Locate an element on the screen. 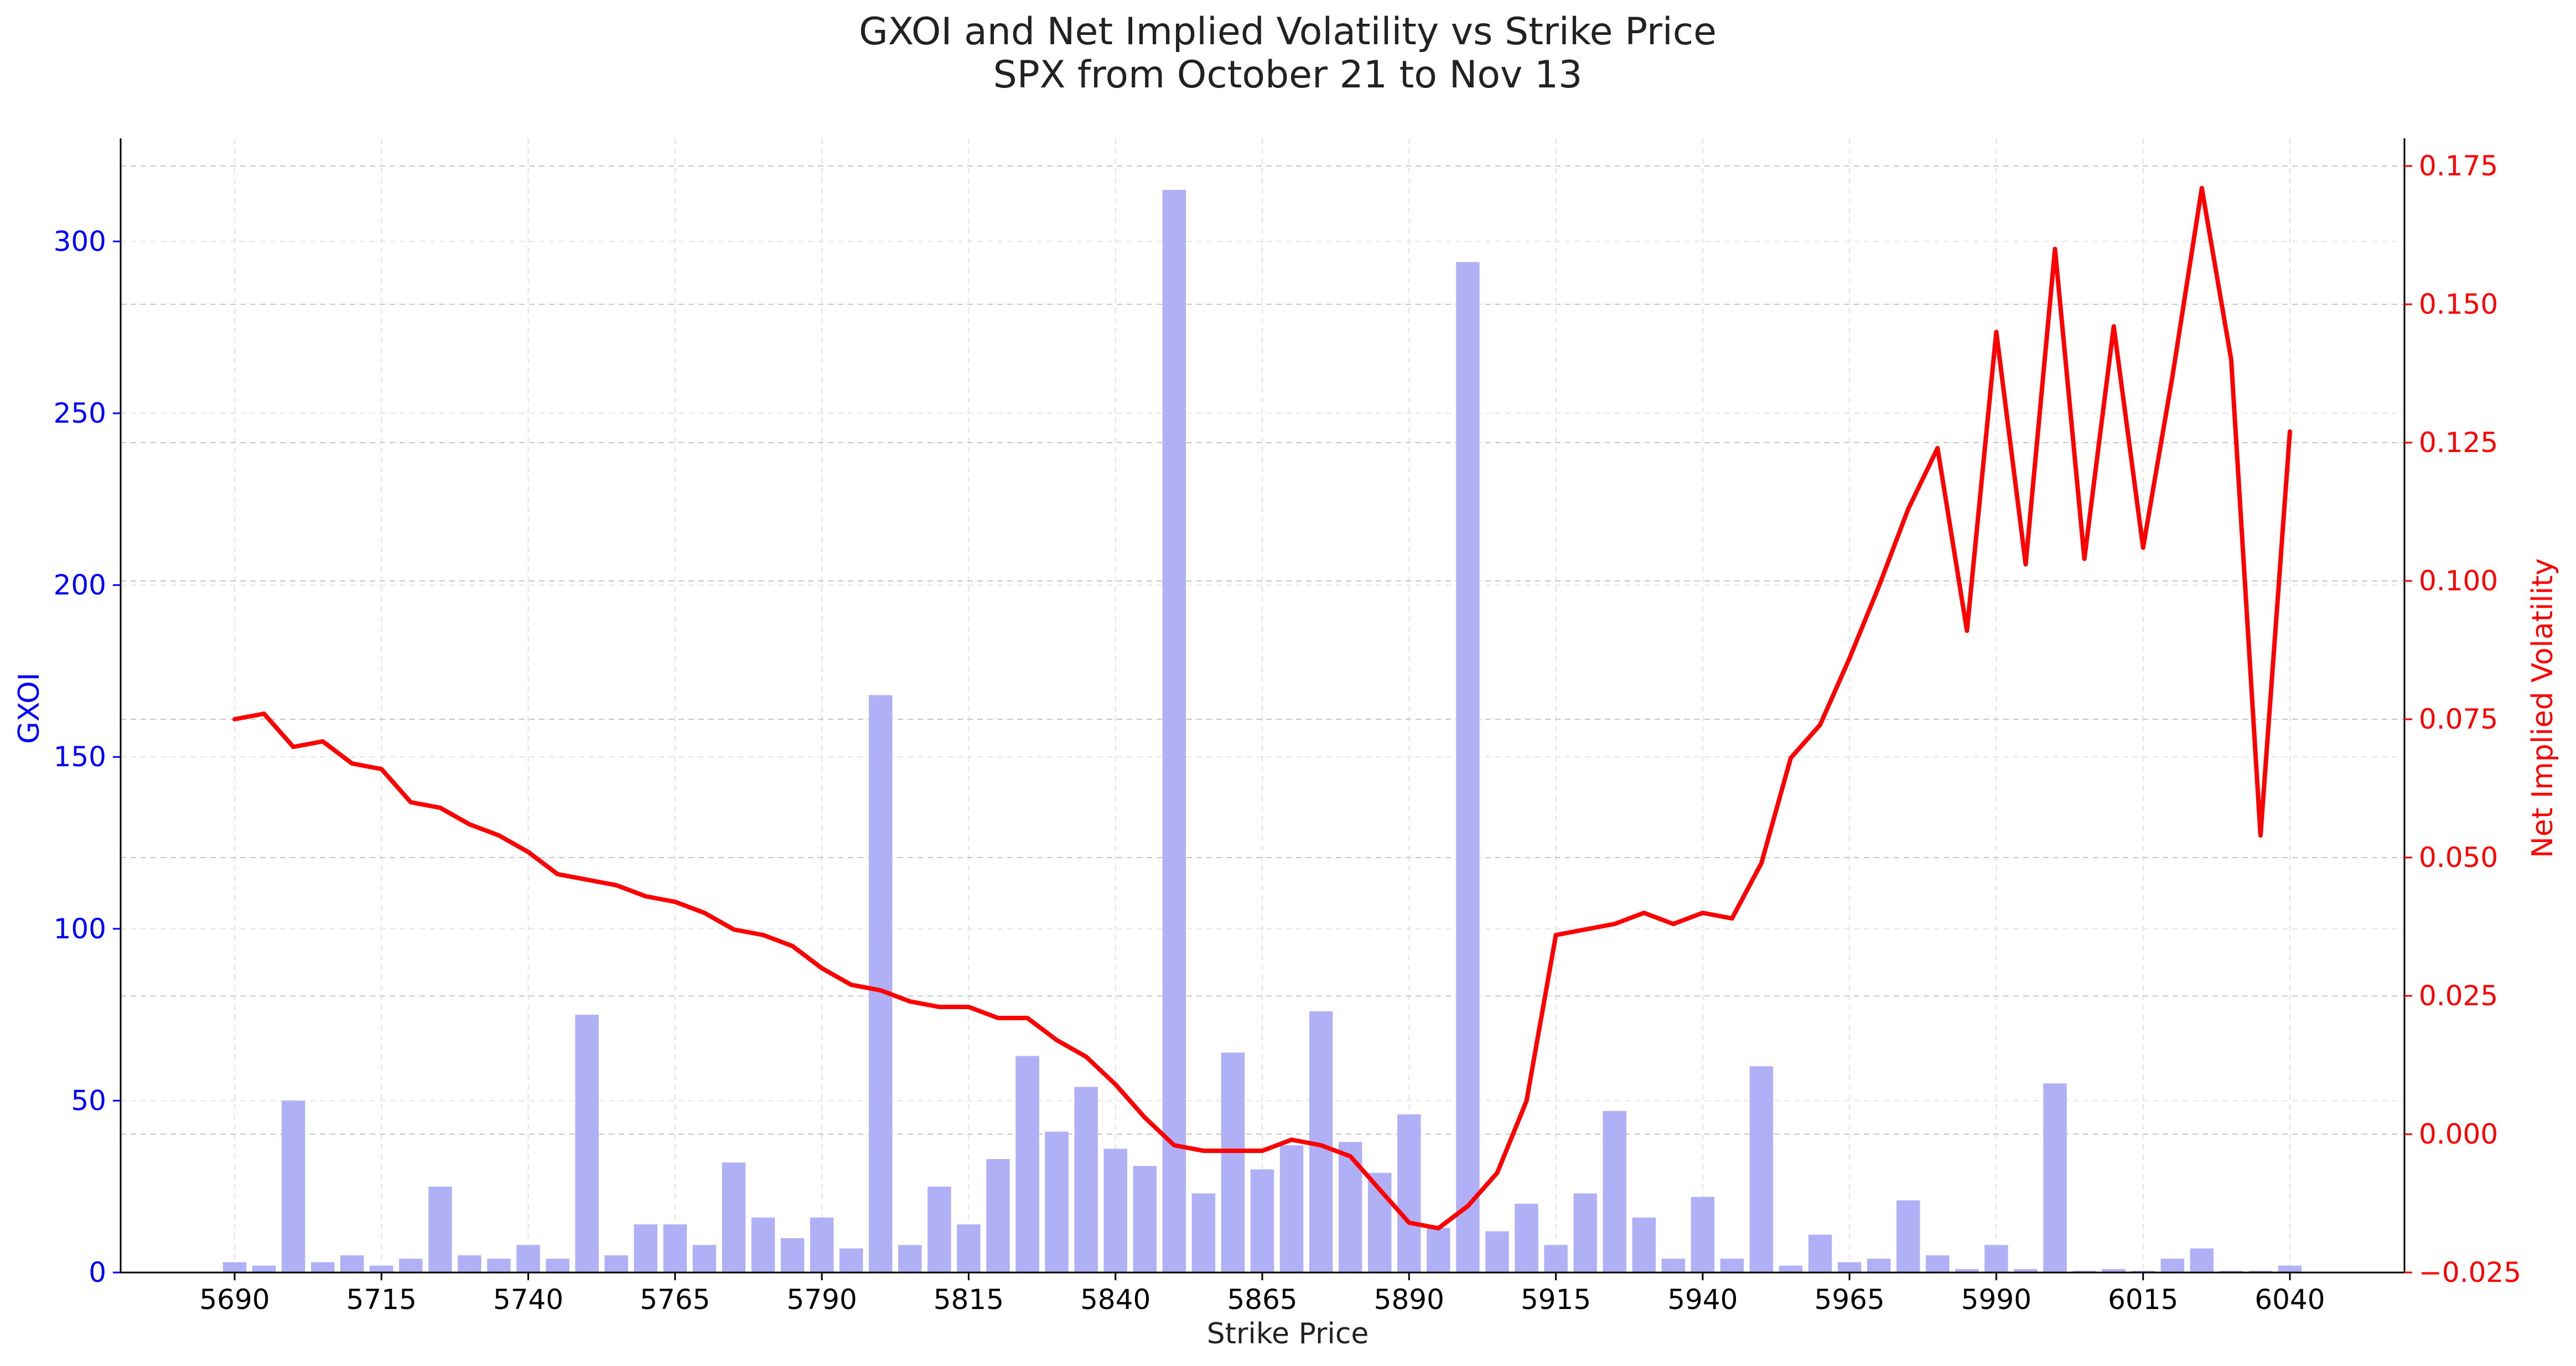 This screenshot has width=2576, height=1366. right-y-tick-label: −0.025 is located at coordinates (2470, 1272).